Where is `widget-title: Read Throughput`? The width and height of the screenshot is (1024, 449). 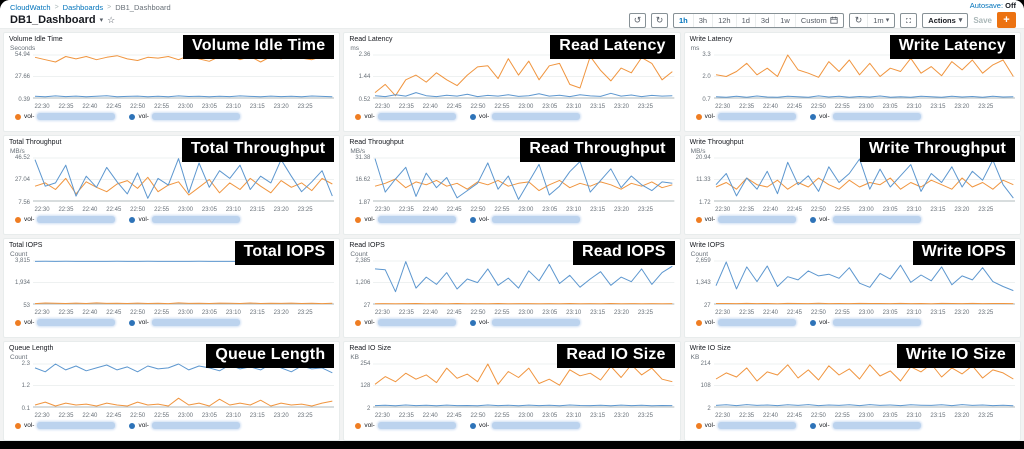 widget-title: Read Throughput is located at coordinates (376, 142).